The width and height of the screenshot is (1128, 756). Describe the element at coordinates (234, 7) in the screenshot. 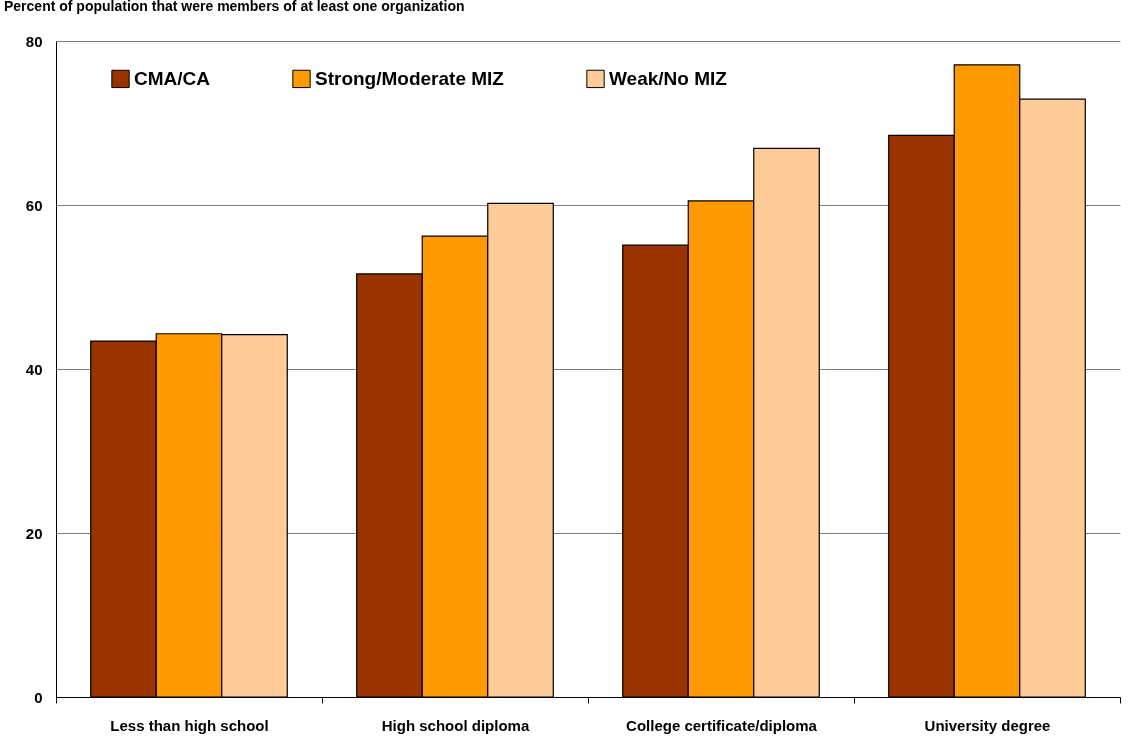

I see `chart-title: Percent of population that were members of at least one organization` at that location.